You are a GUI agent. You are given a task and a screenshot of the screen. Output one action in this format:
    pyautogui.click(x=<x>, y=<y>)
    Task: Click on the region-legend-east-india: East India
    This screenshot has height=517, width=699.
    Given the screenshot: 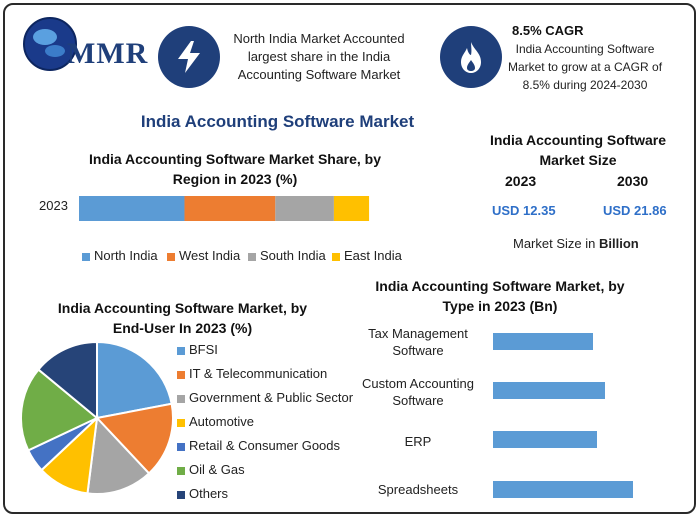 What is the action you would take?
    pyautogui.click(x=367, y=255)
    